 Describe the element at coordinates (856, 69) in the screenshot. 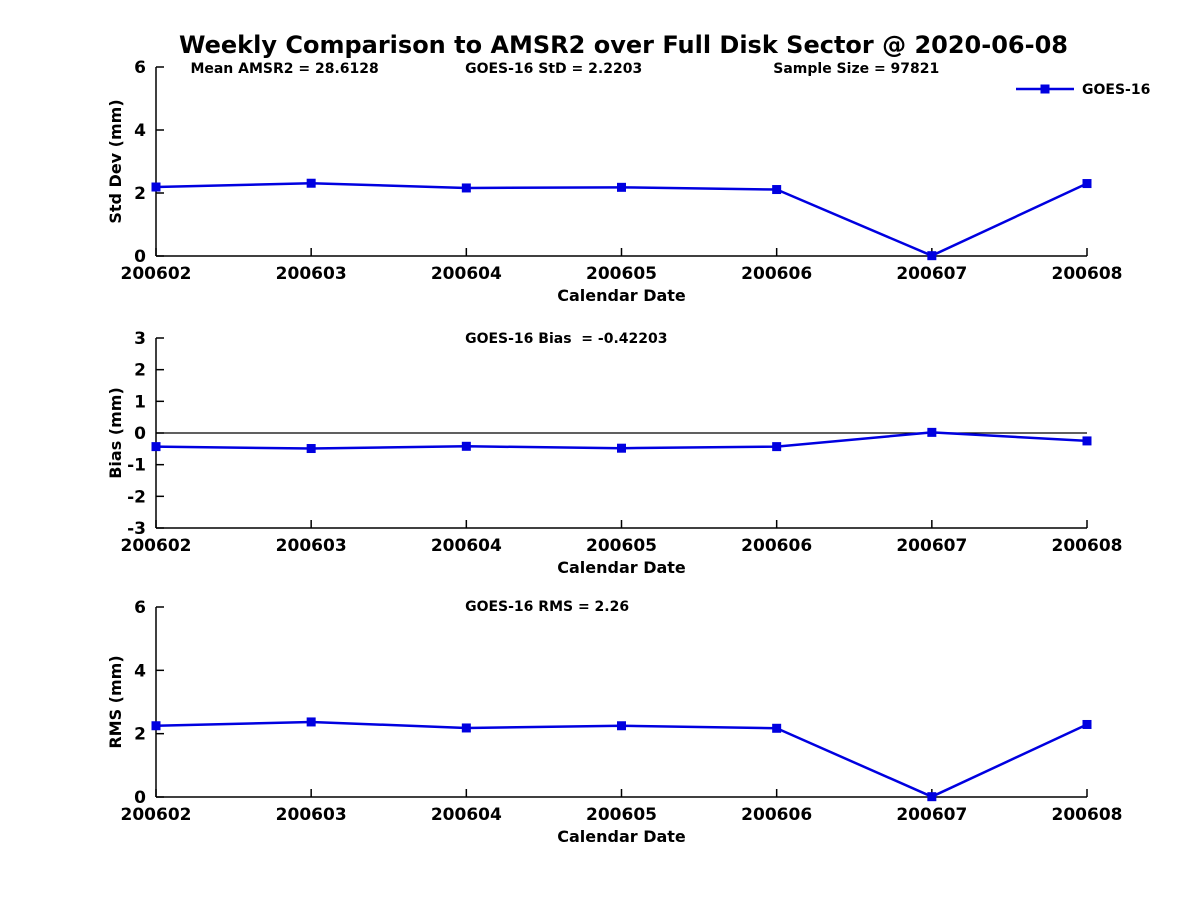

I see `annotation: Sample Size = 97821` at that location.